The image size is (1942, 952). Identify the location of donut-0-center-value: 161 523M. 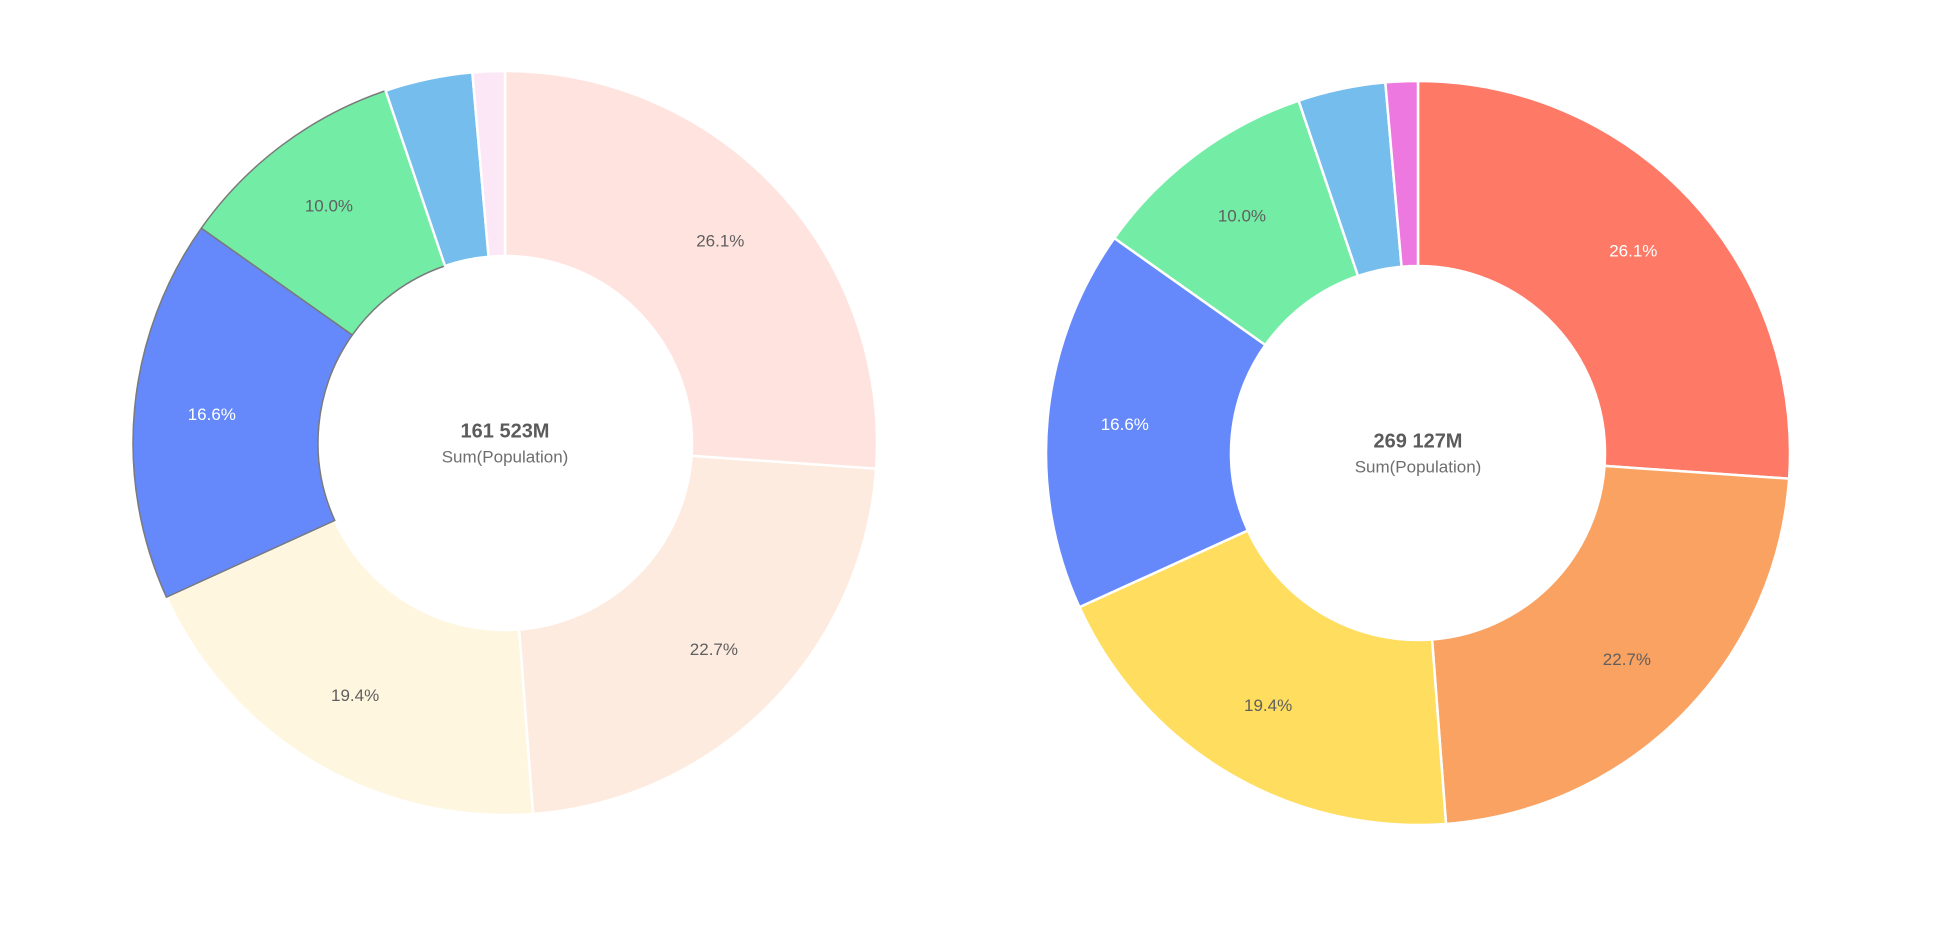
(505, 431).